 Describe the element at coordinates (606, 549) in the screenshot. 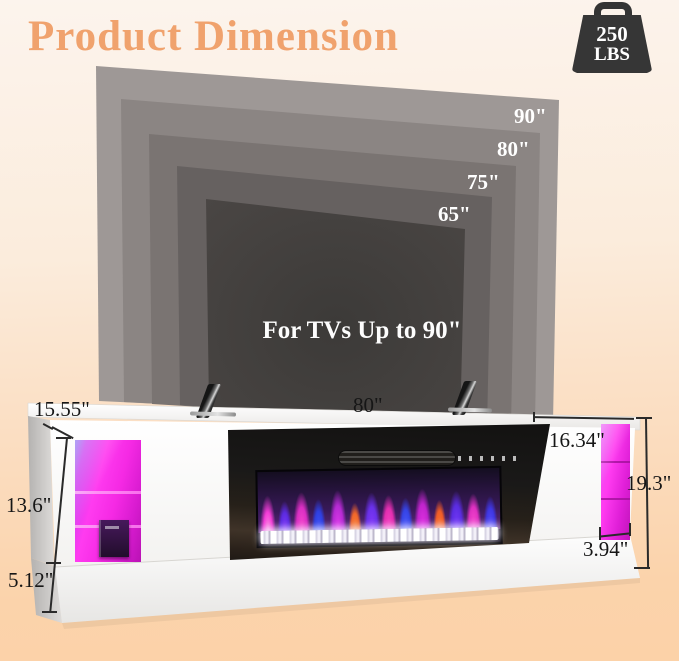

I see `dimension-label-led-cabinet-width: 3.94"` at that location.